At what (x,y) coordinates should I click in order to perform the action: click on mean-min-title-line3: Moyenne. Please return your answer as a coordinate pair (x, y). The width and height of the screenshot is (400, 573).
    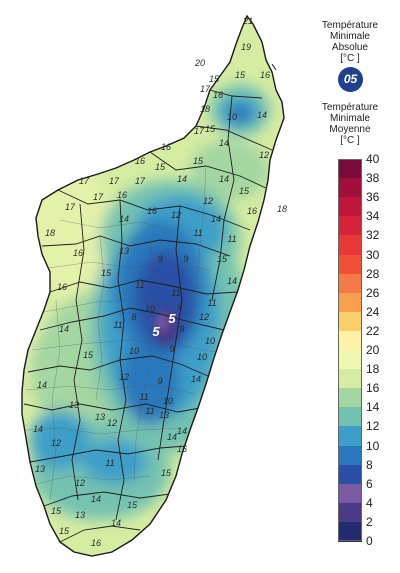
    Looking at the image, I should click on (350, 129).